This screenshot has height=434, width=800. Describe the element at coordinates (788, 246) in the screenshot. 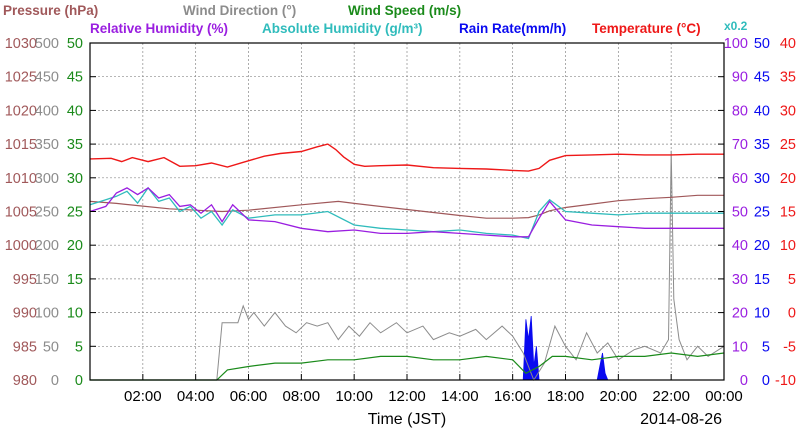

I see `y-tick-label-temperature: 10` at that location.